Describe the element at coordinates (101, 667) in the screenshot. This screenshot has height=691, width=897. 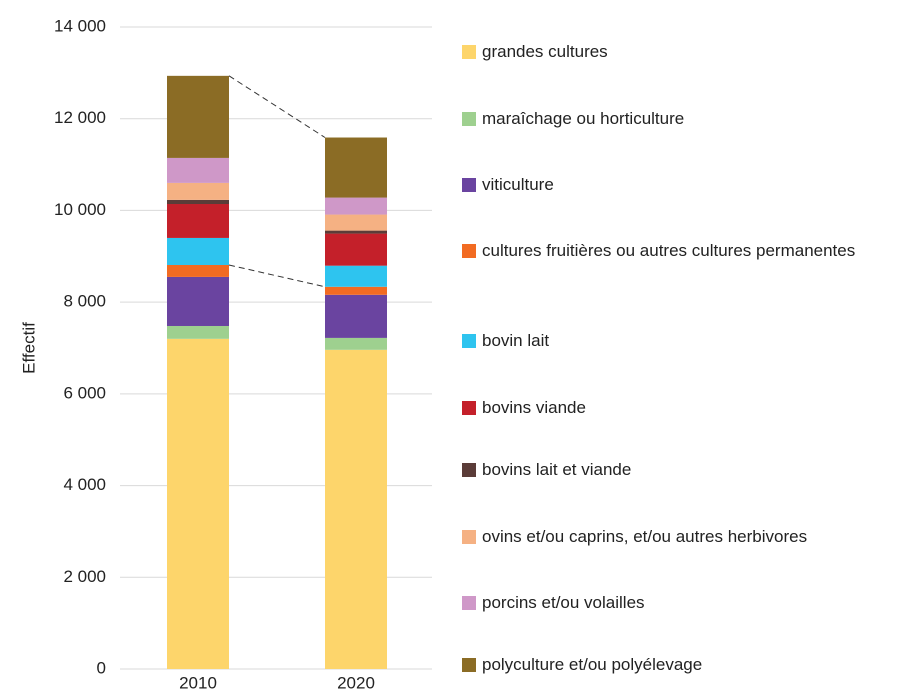
I see `y-tick-label: 0` at that location.